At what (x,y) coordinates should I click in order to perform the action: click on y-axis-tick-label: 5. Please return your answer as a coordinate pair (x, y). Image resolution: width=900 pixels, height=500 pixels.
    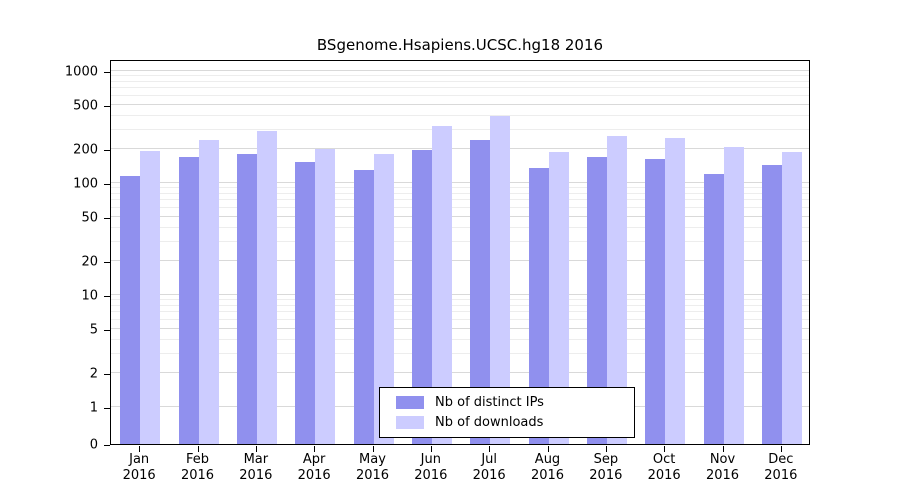
    Looking at the image, I should click on (93, 330).